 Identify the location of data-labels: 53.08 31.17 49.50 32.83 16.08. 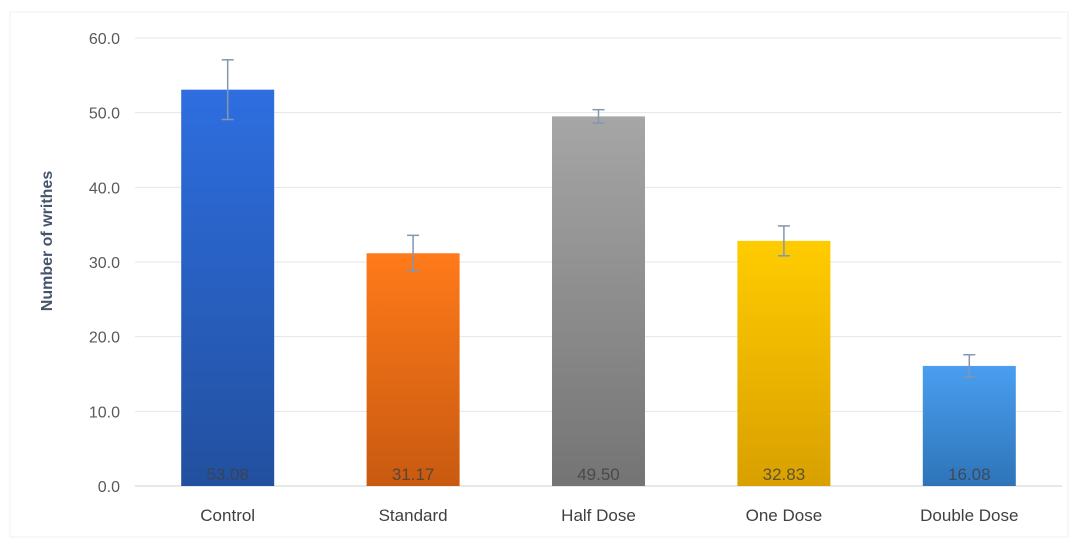
(598, 474).